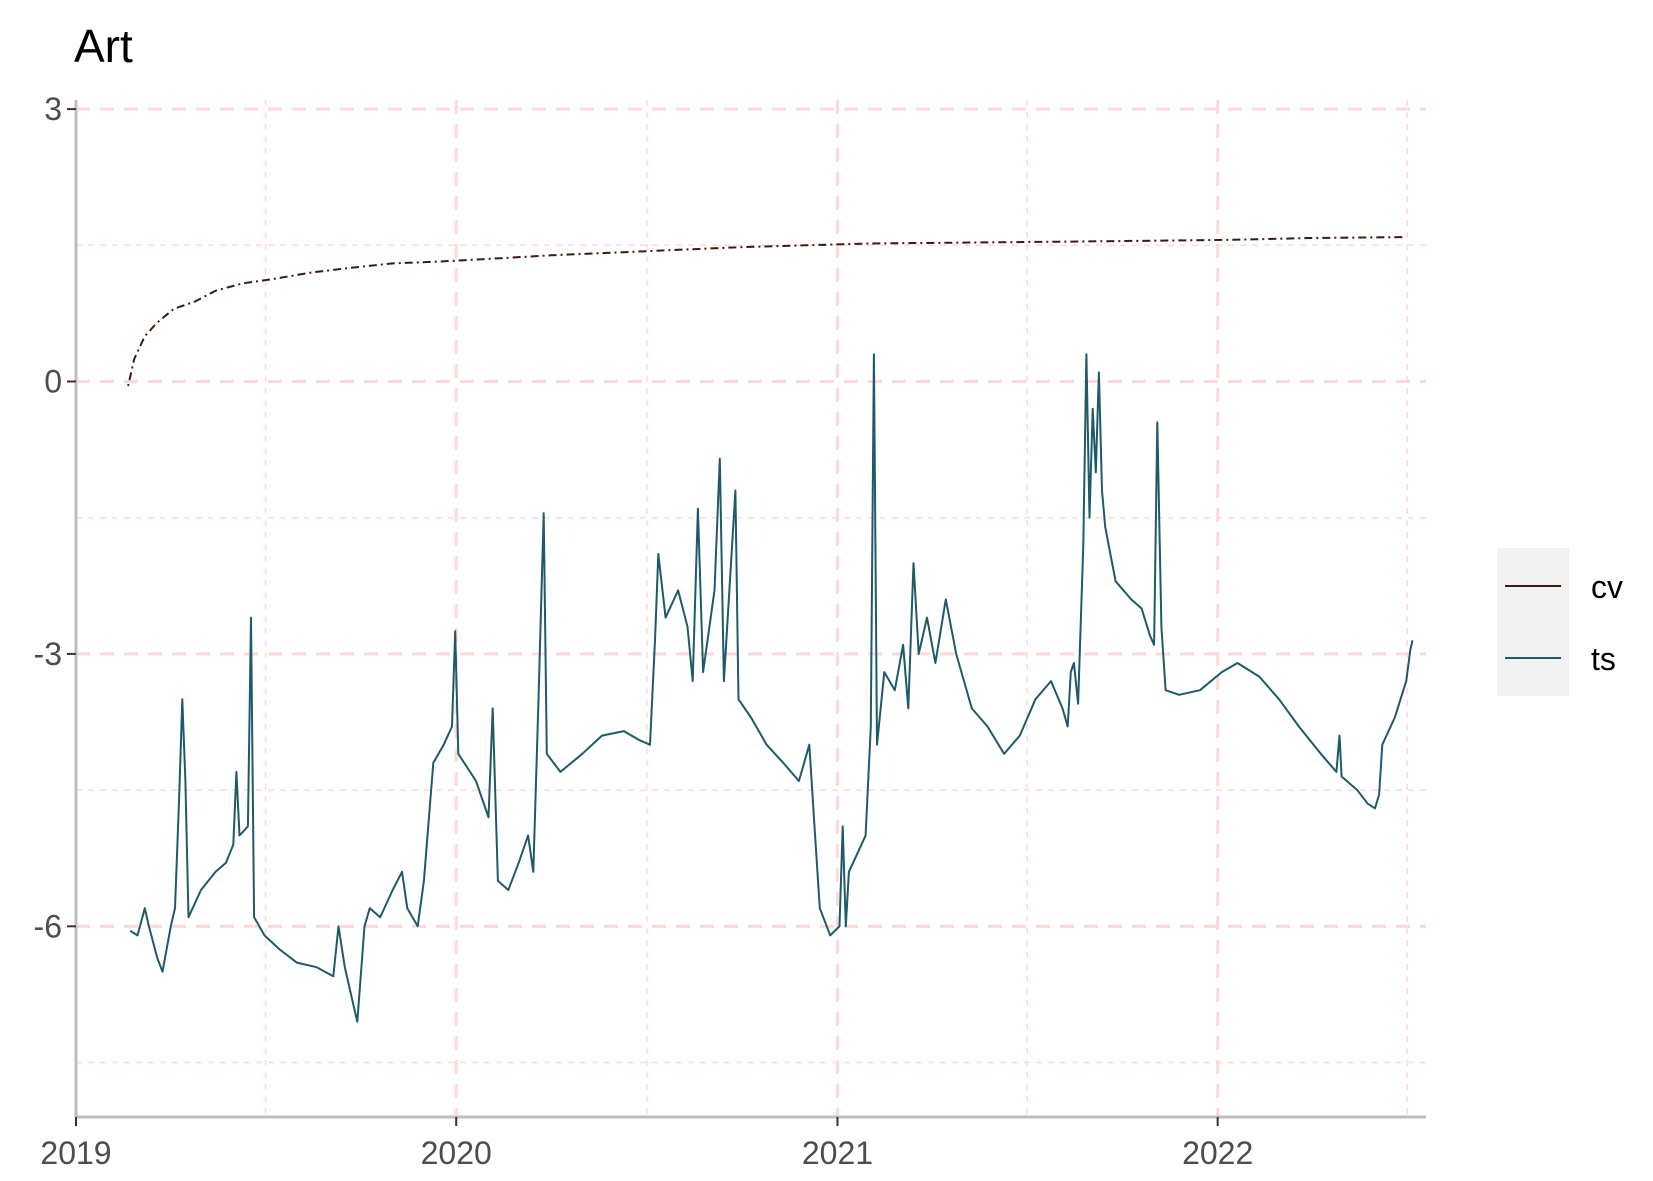  What do you see at coordinates (53, 109) in the screenshot?
I see `y-tick-label: 3` at bounding box center [53, 109].